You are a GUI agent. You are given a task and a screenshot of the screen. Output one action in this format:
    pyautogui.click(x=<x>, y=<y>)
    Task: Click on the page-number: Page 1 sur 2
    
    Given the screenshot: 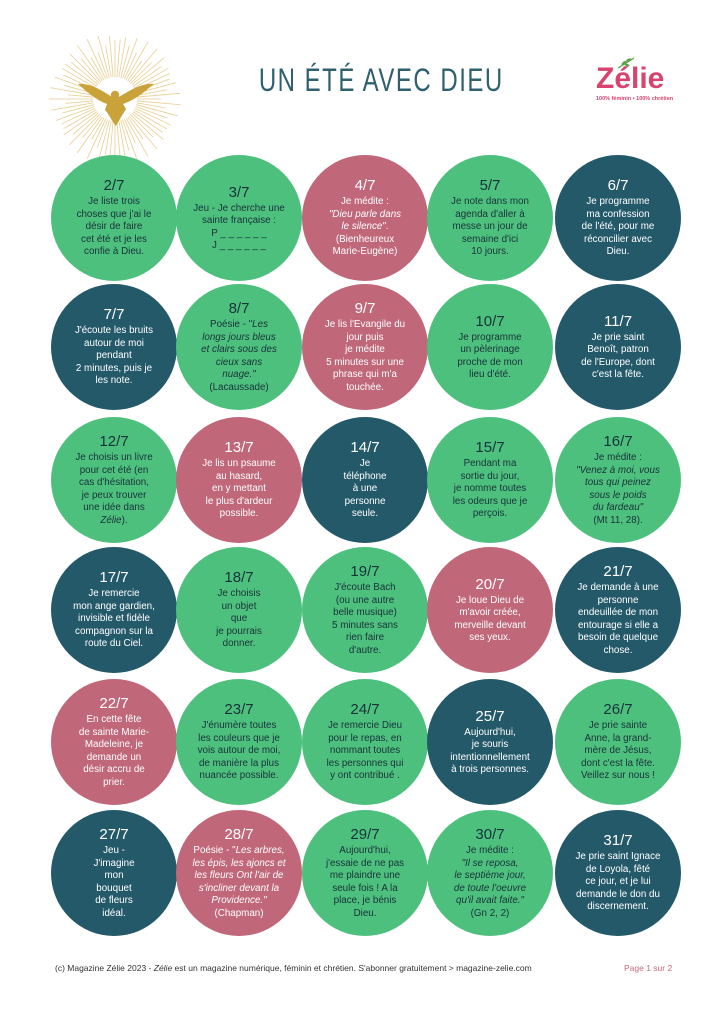 What is the action you would take?
    pyautogui.click(x=648, y=968)
    